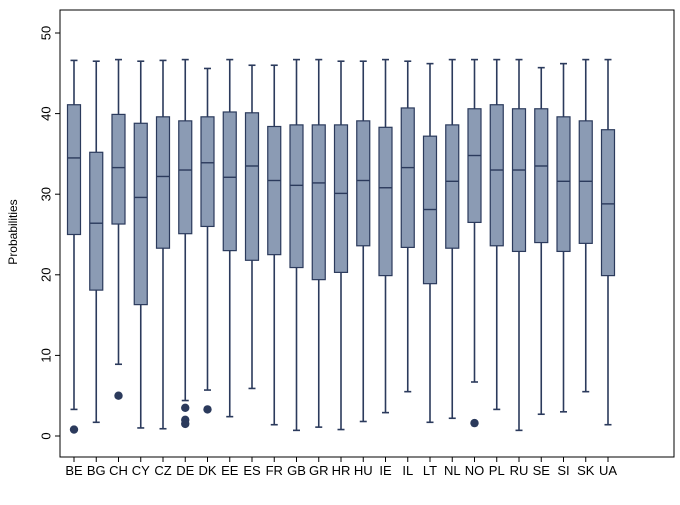 The height and width of the screenshot is (505, 680). Describe the element at coordinates (118, 229) in the screenshot. I see `box-ch` at that location.